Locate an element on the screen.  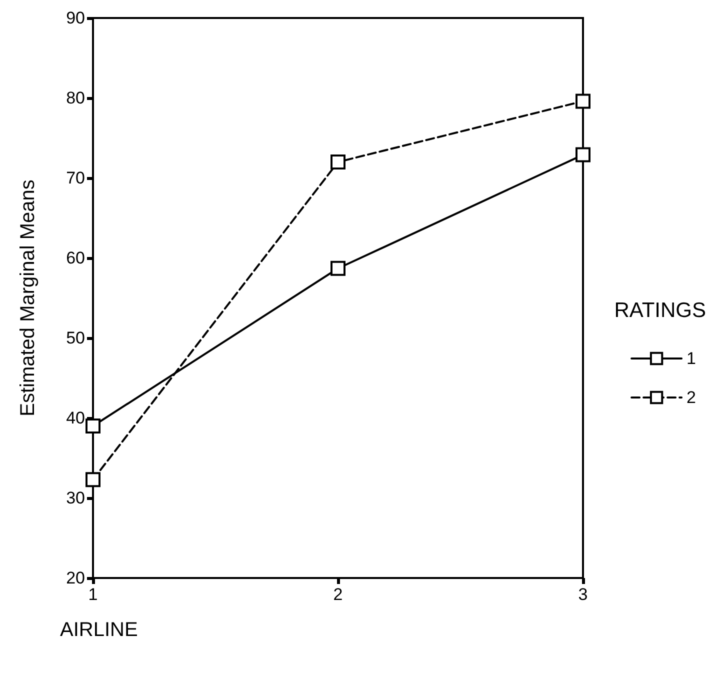
y-tick-label: 60 is located at coordinates (75, 258).